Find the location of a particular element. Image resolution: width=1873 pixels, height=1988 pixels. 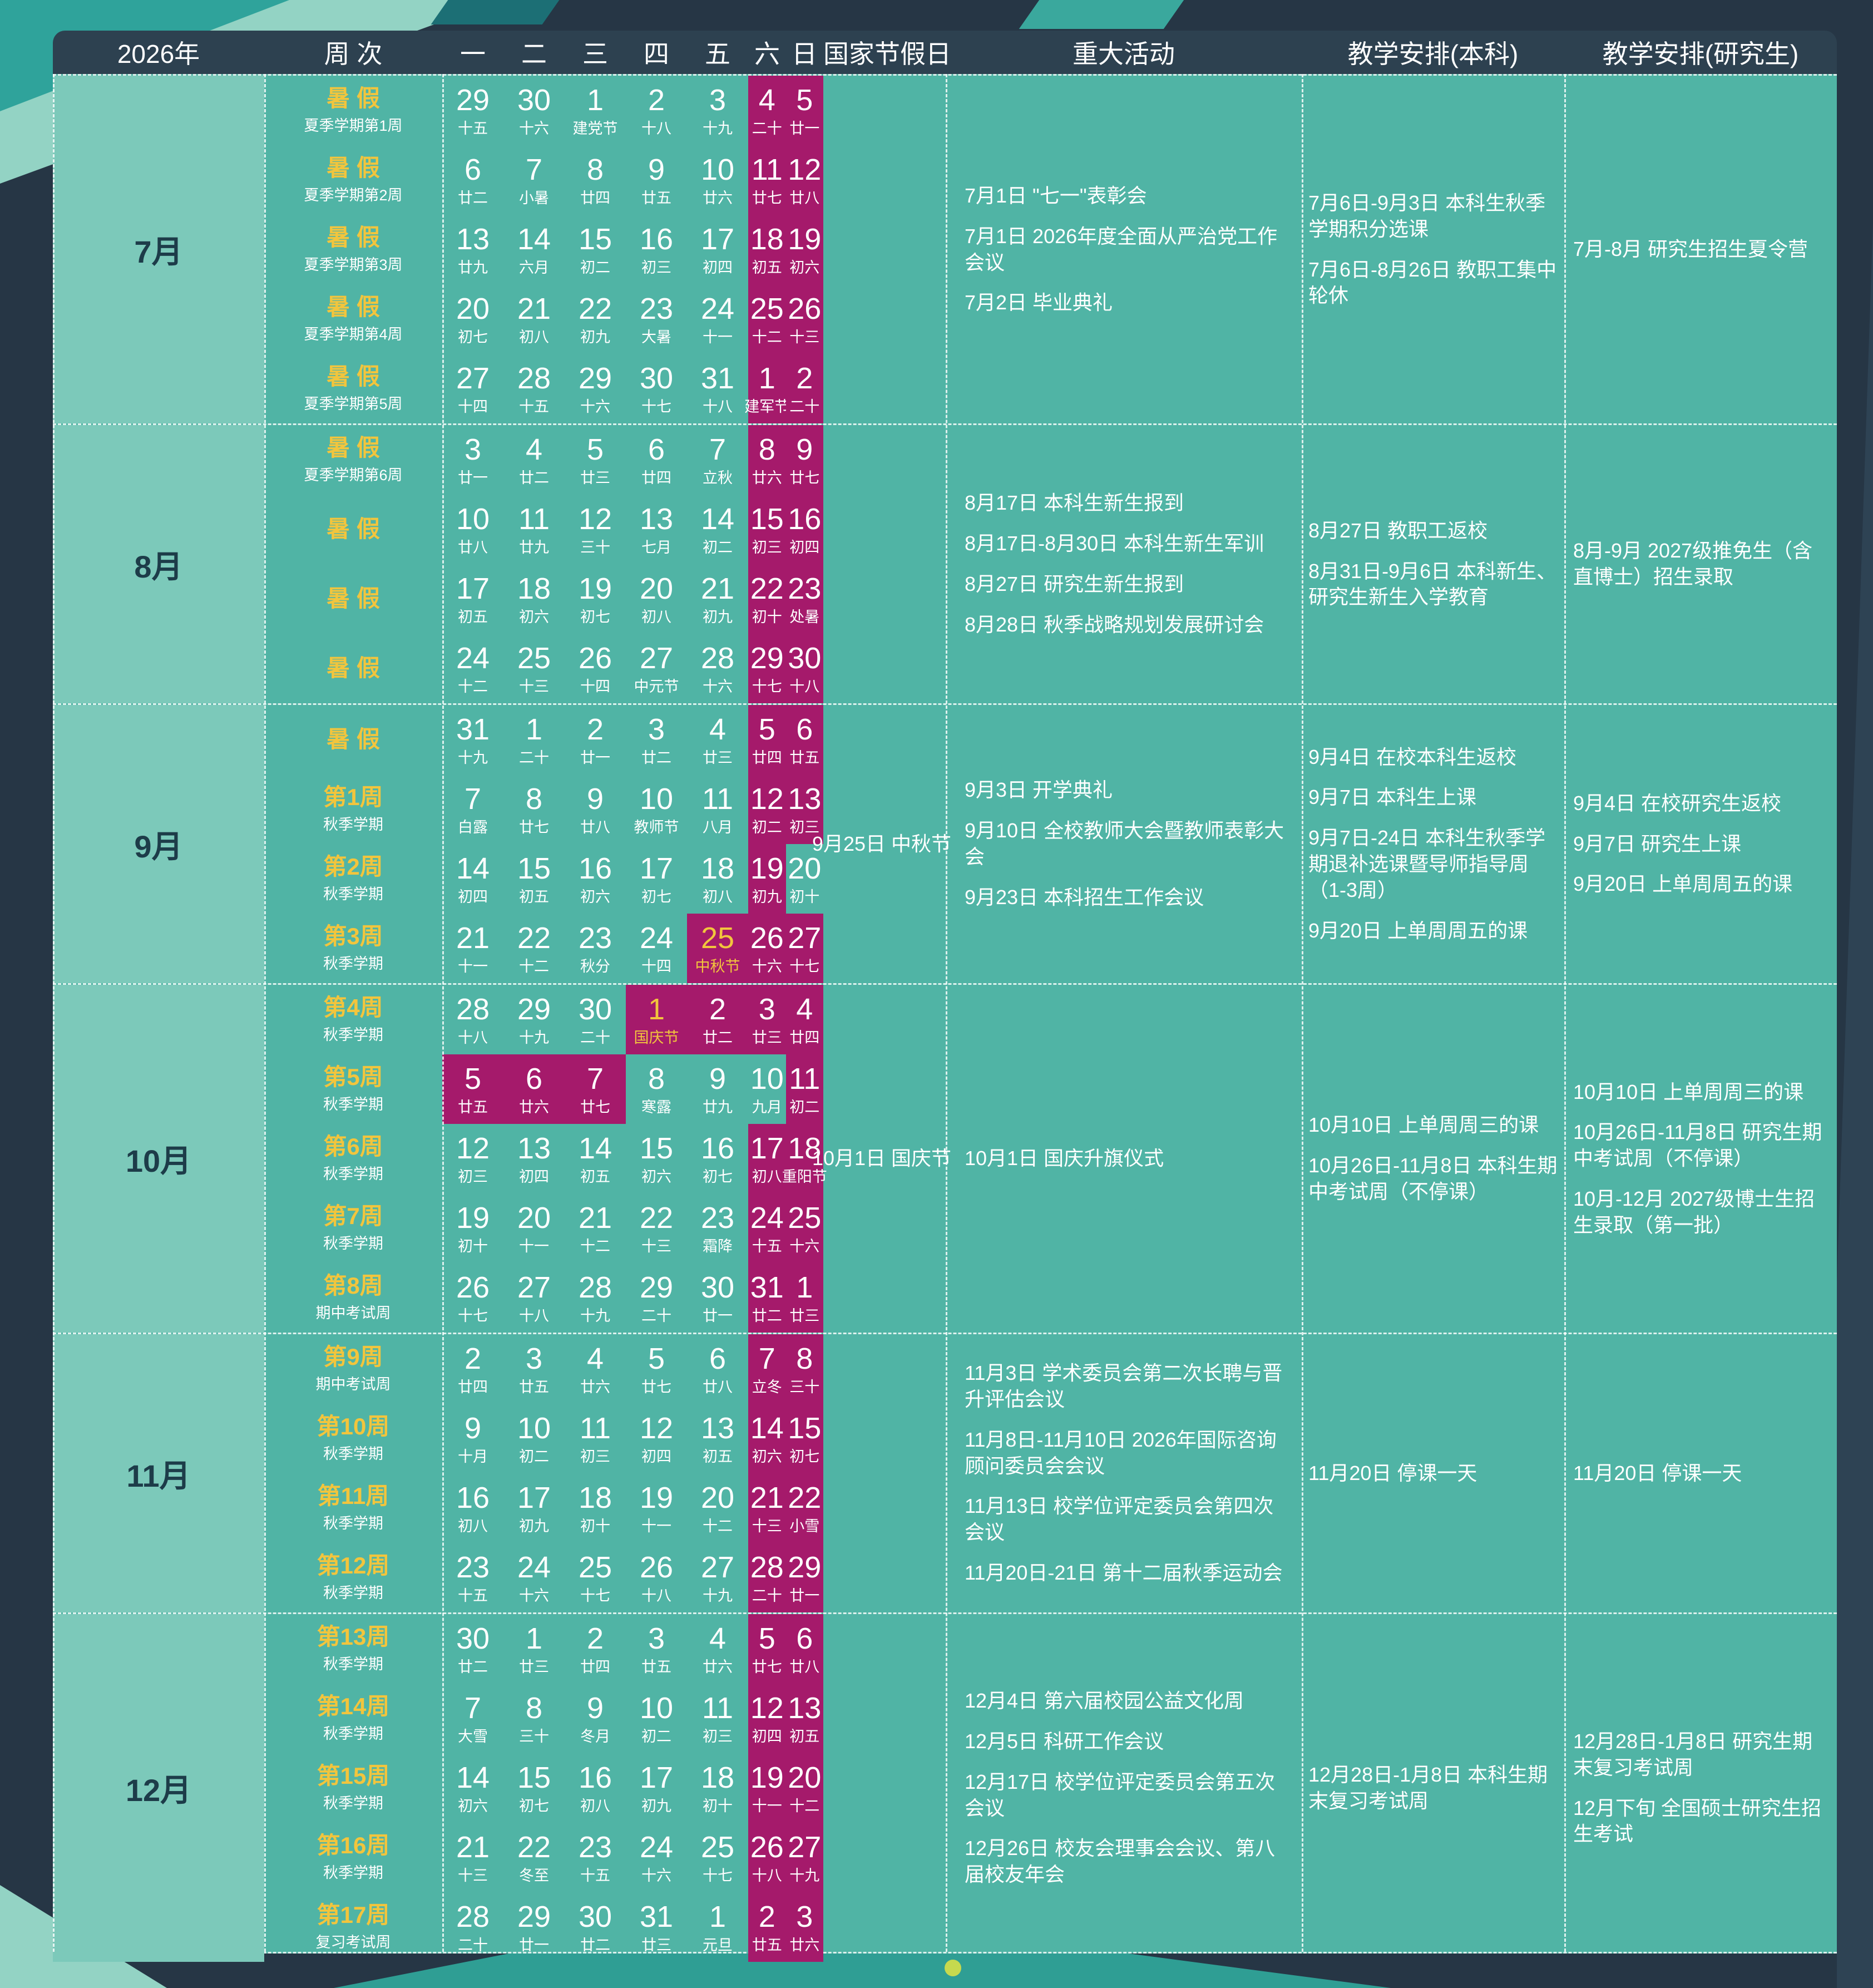

day-cell: 4 廿三 is located at coordinates (717, 740).